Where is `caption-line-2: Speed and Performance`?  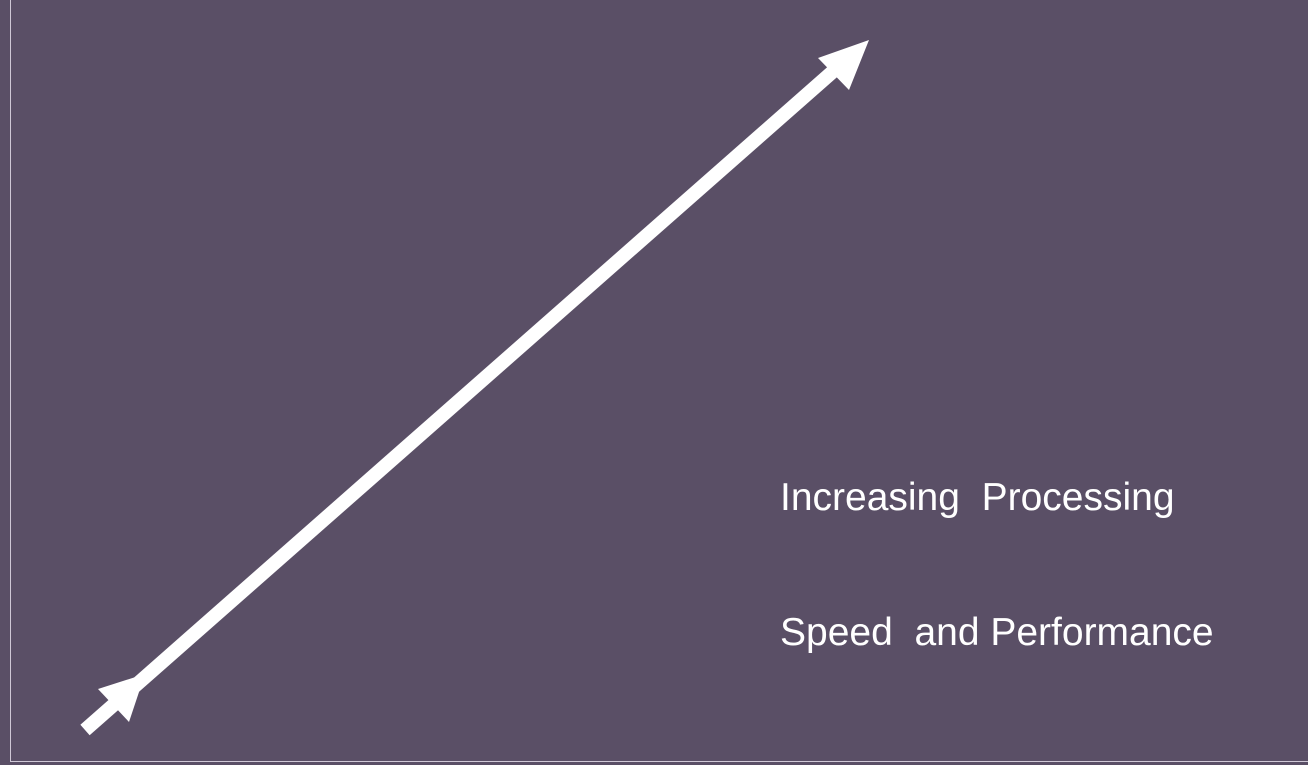
caption-line-2: Speed and Performance is located at coordinates (997, 632).